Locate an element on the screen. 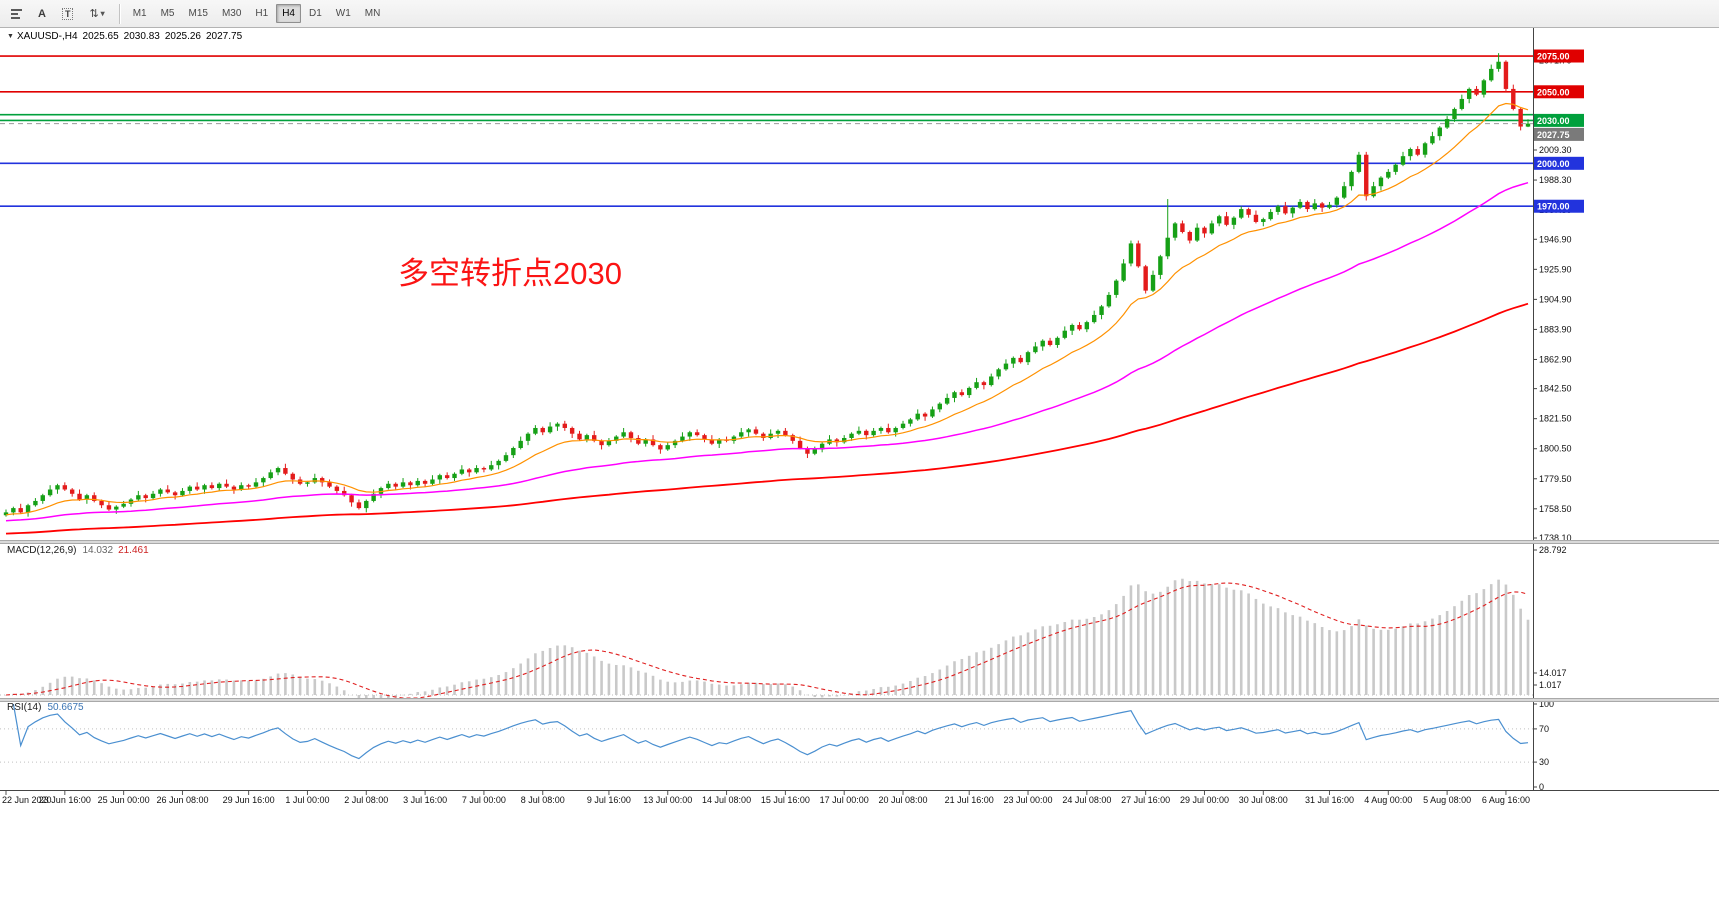 The image size is (1719, 897). svg-text: 2000.00 is located at coordinates (1553, 164).